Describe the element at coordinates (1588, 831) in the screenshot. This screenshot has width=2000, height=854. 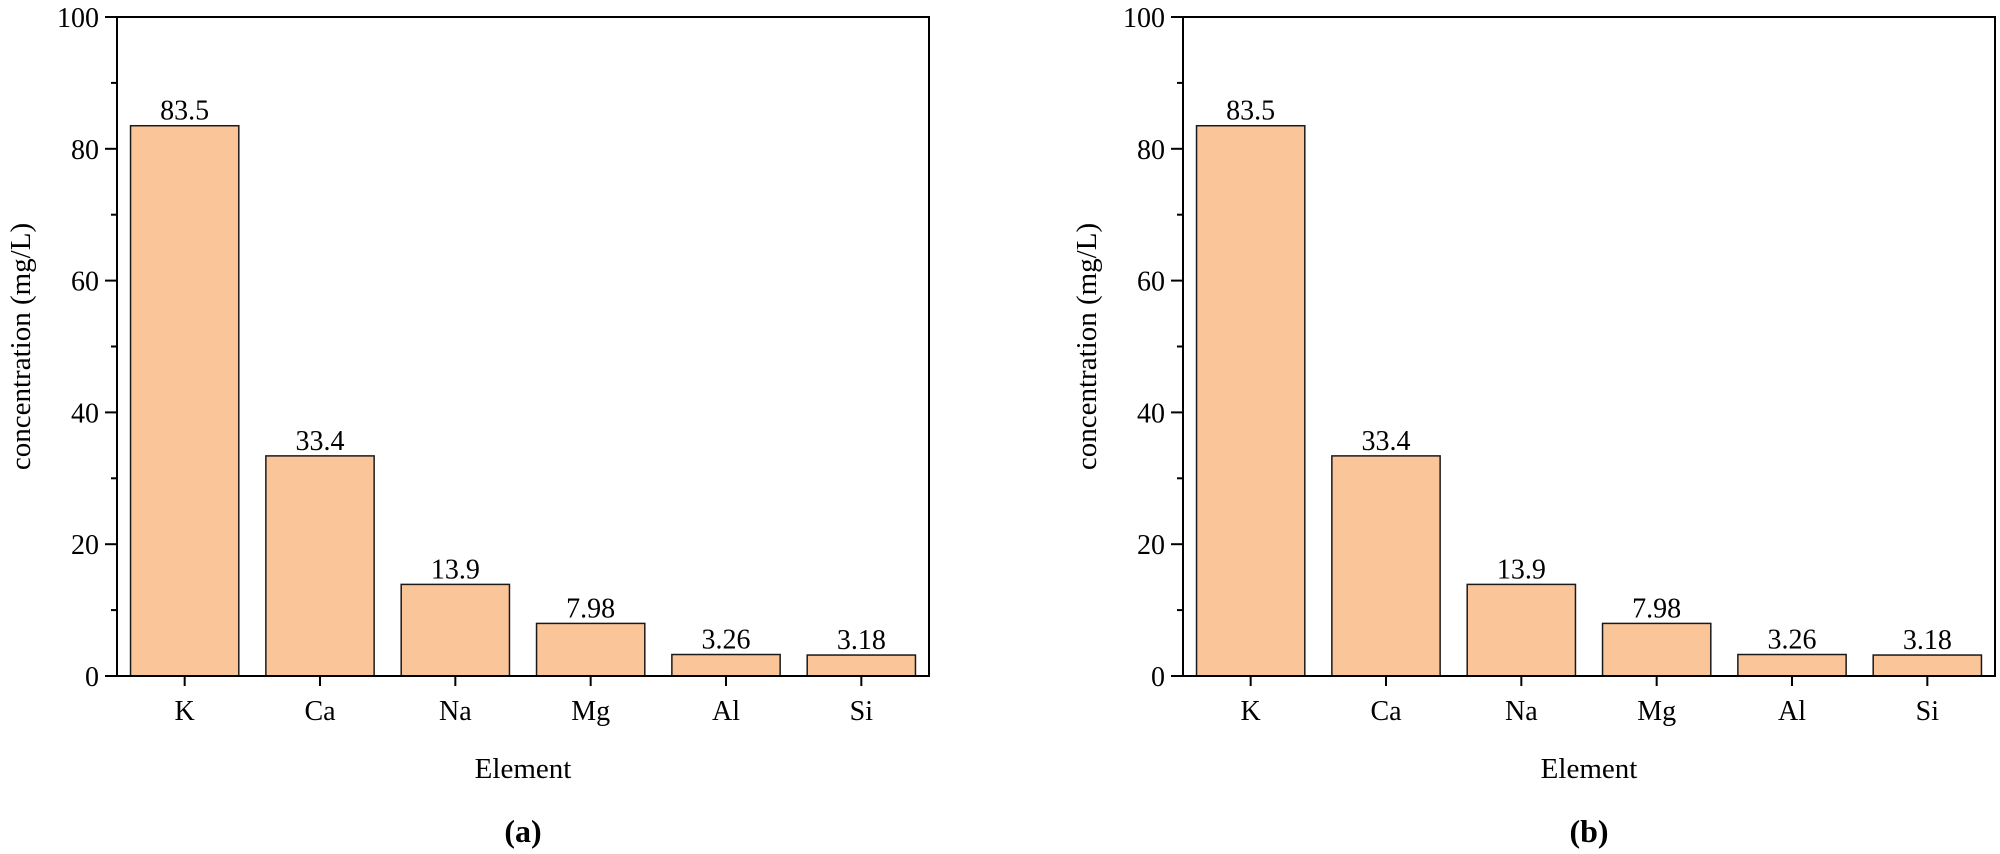
I see `panel-label: (b)` at that location.